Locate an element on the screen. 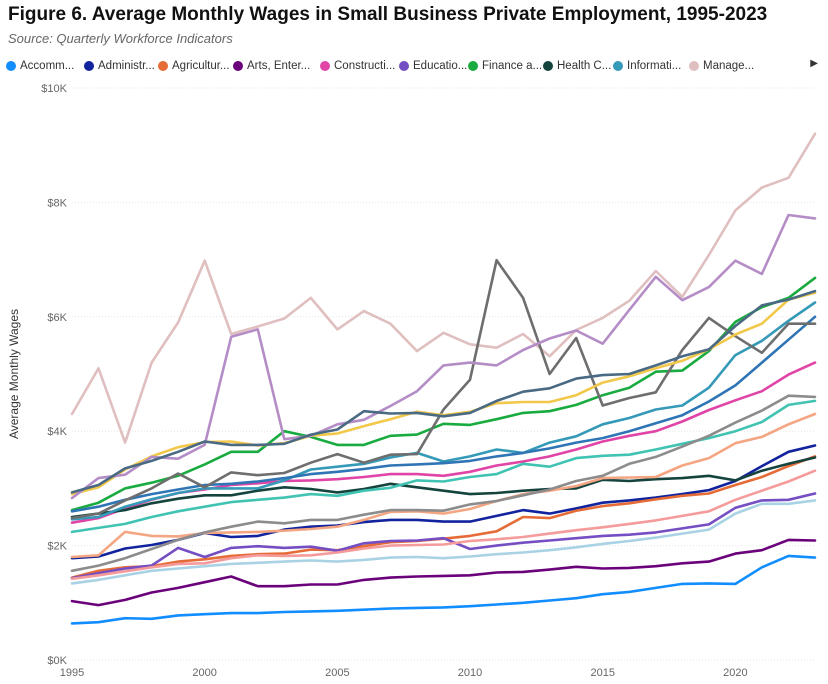 Image resolution: width=828 pixels, height=684 pixels. x-tick-label: 2000 is located at coordinates (204, 673).